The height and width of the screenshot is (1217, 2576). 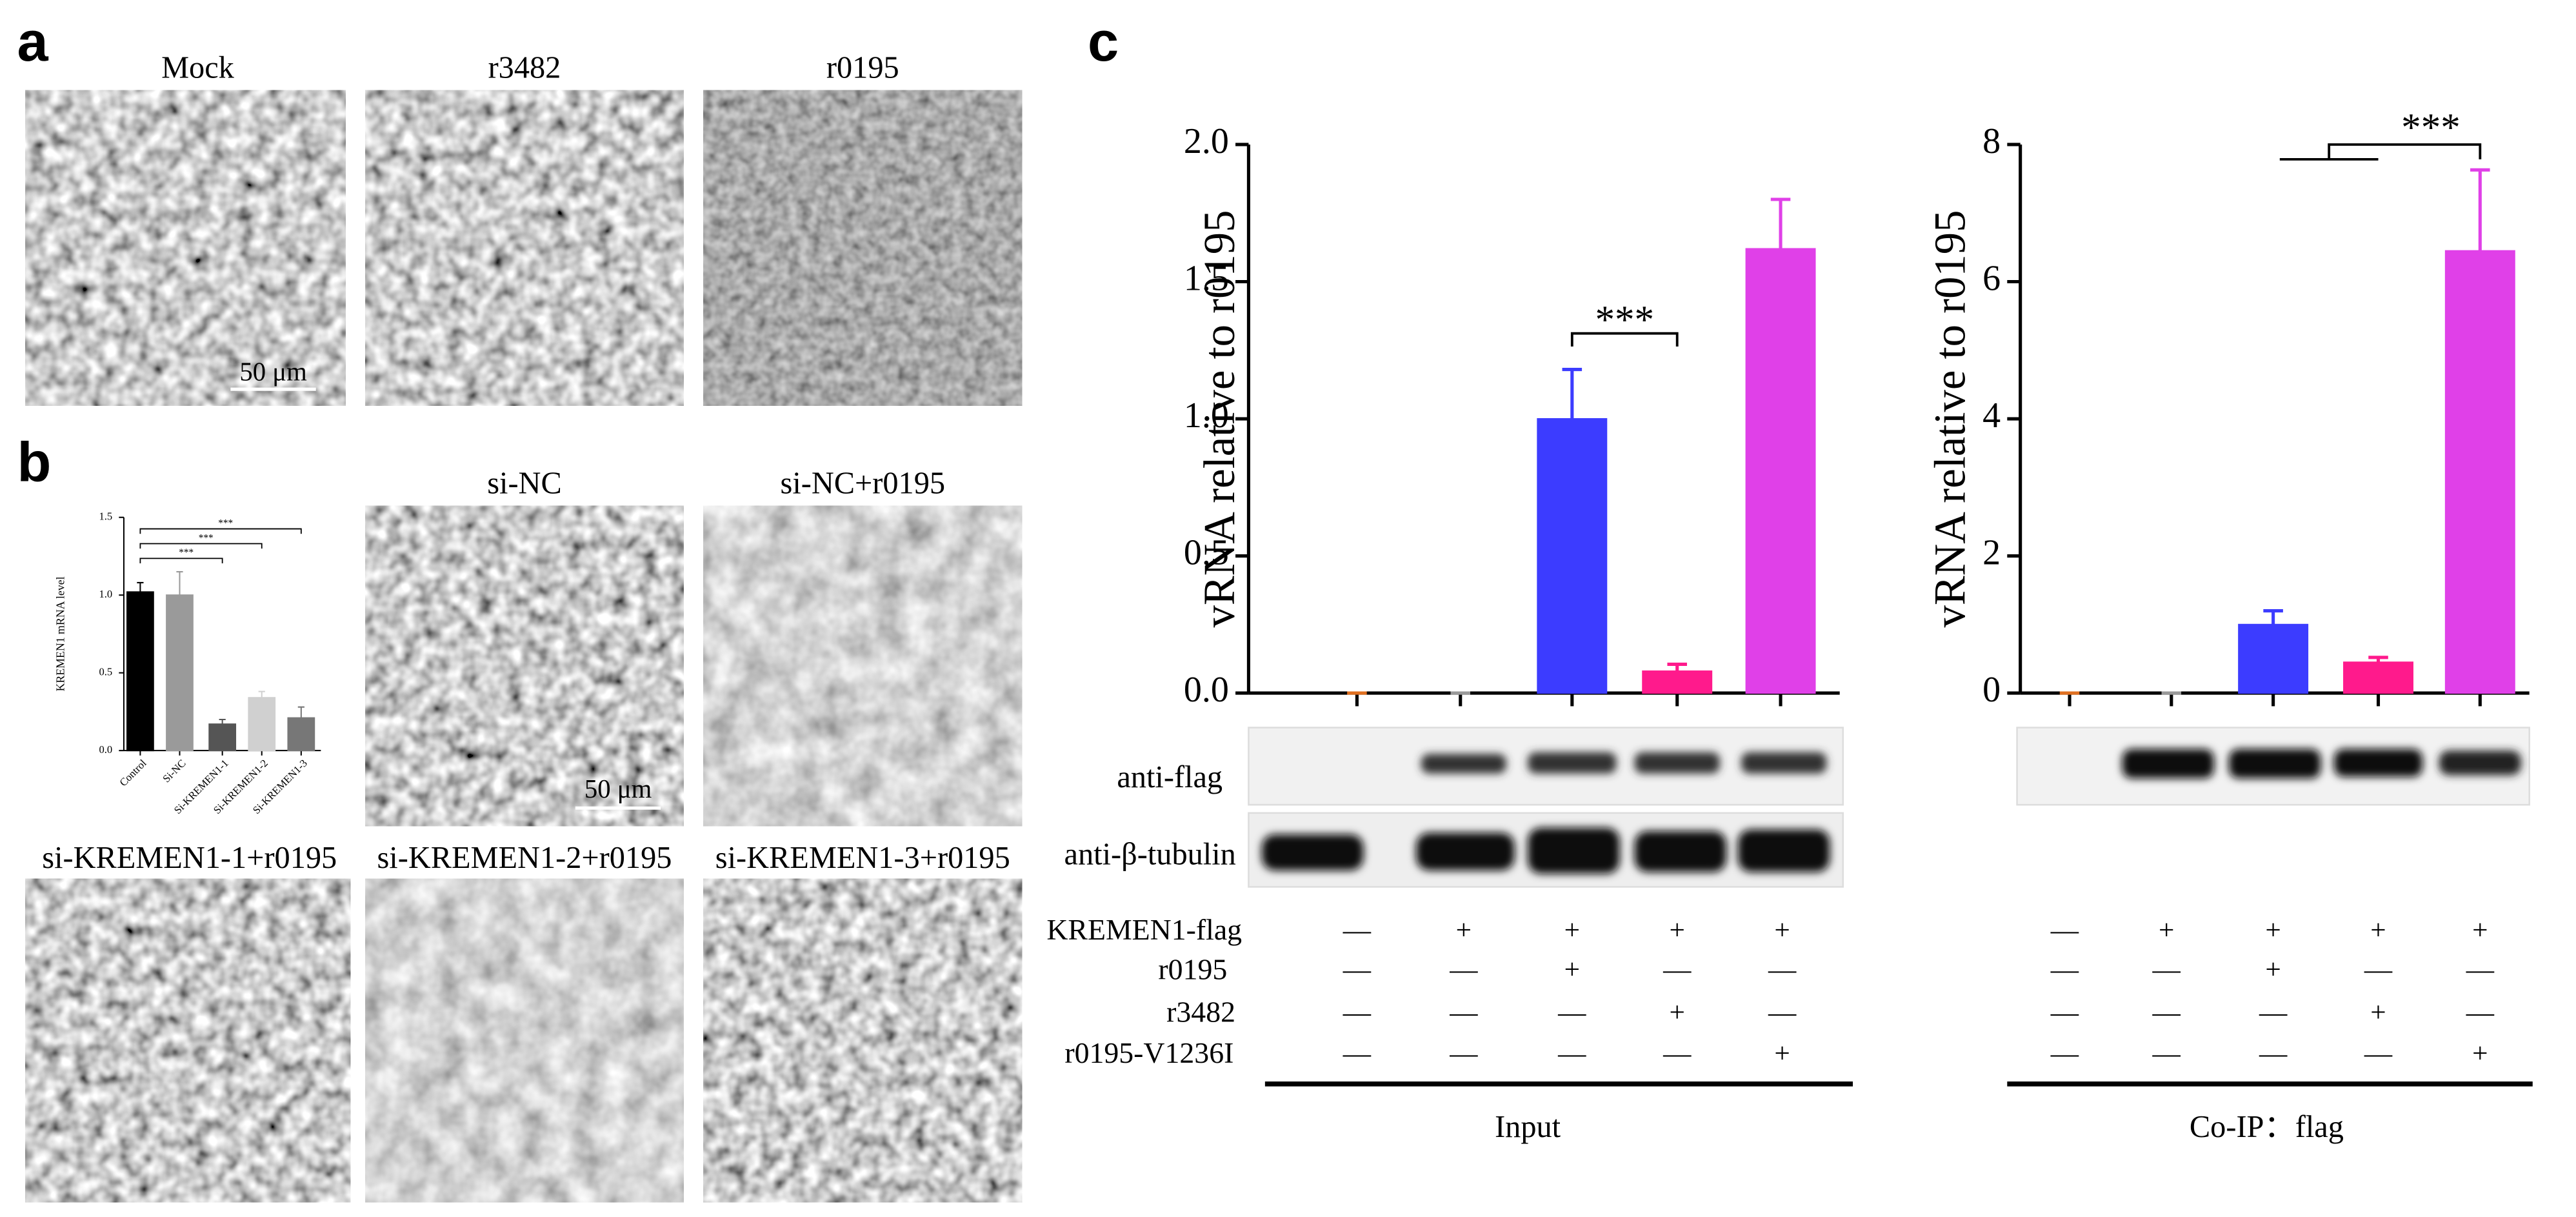 I want to click on image-title: si-KREMEN1-1+r0195, so click(x=189, y=858).